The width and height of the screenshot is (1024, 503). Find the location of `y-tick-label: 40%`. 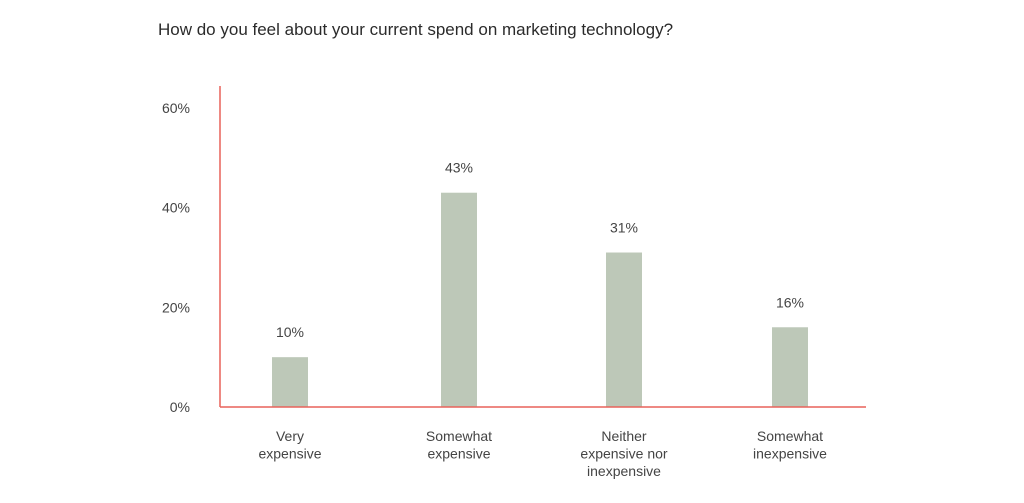

y-tick-label: 40% is located at coordinates (176, 208).